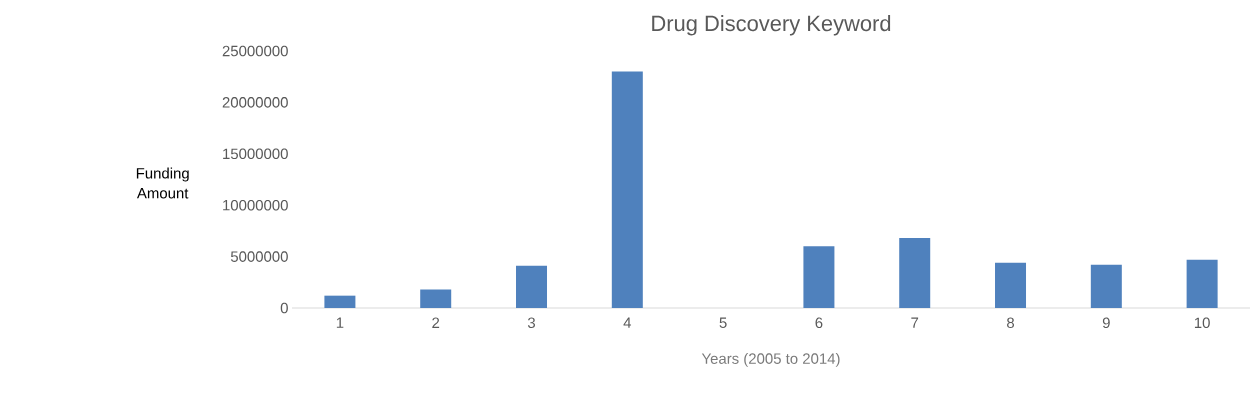  Describe the element at coordinates (819, 323) in the screenshot. I see `x-tick-label: 6` at that location.